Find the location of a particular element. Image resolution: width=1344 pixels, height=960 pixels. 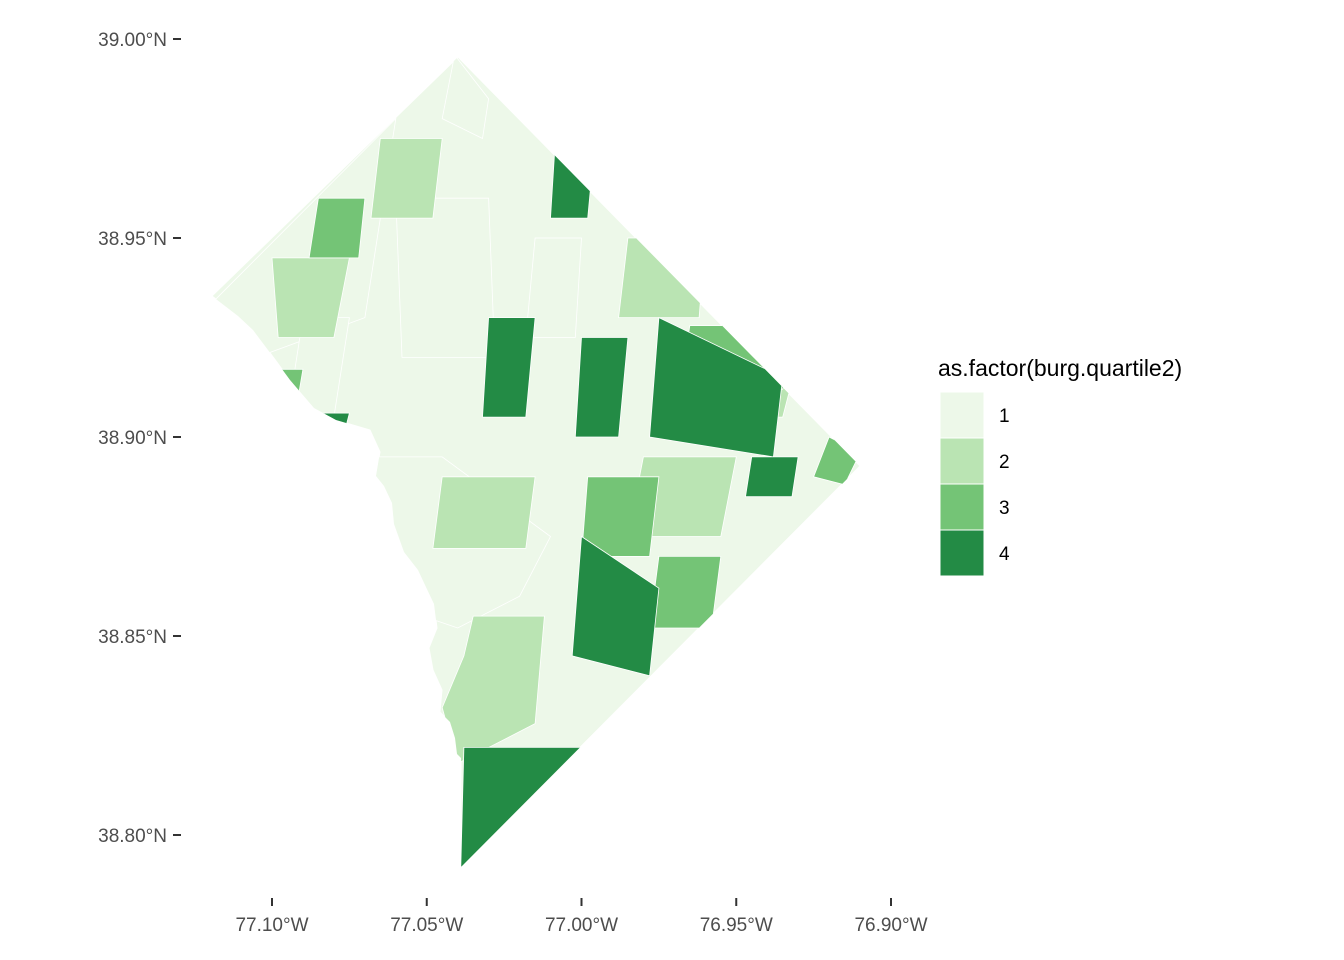

legend-title: as.factor(burg.quartile2) is located at coordinates (1060, 368).